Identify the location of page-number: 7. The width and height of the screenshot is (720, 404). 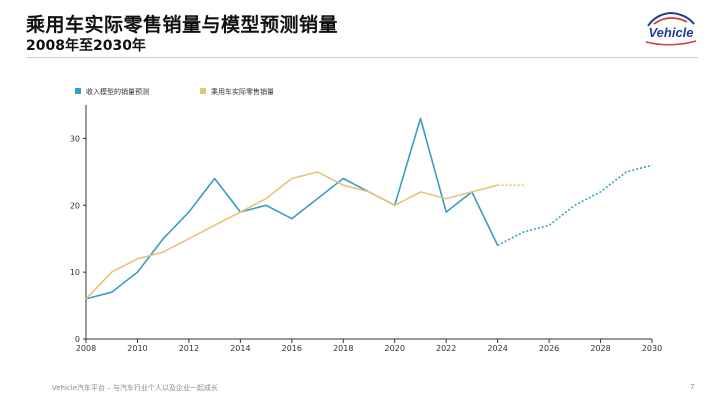
(692, 387).